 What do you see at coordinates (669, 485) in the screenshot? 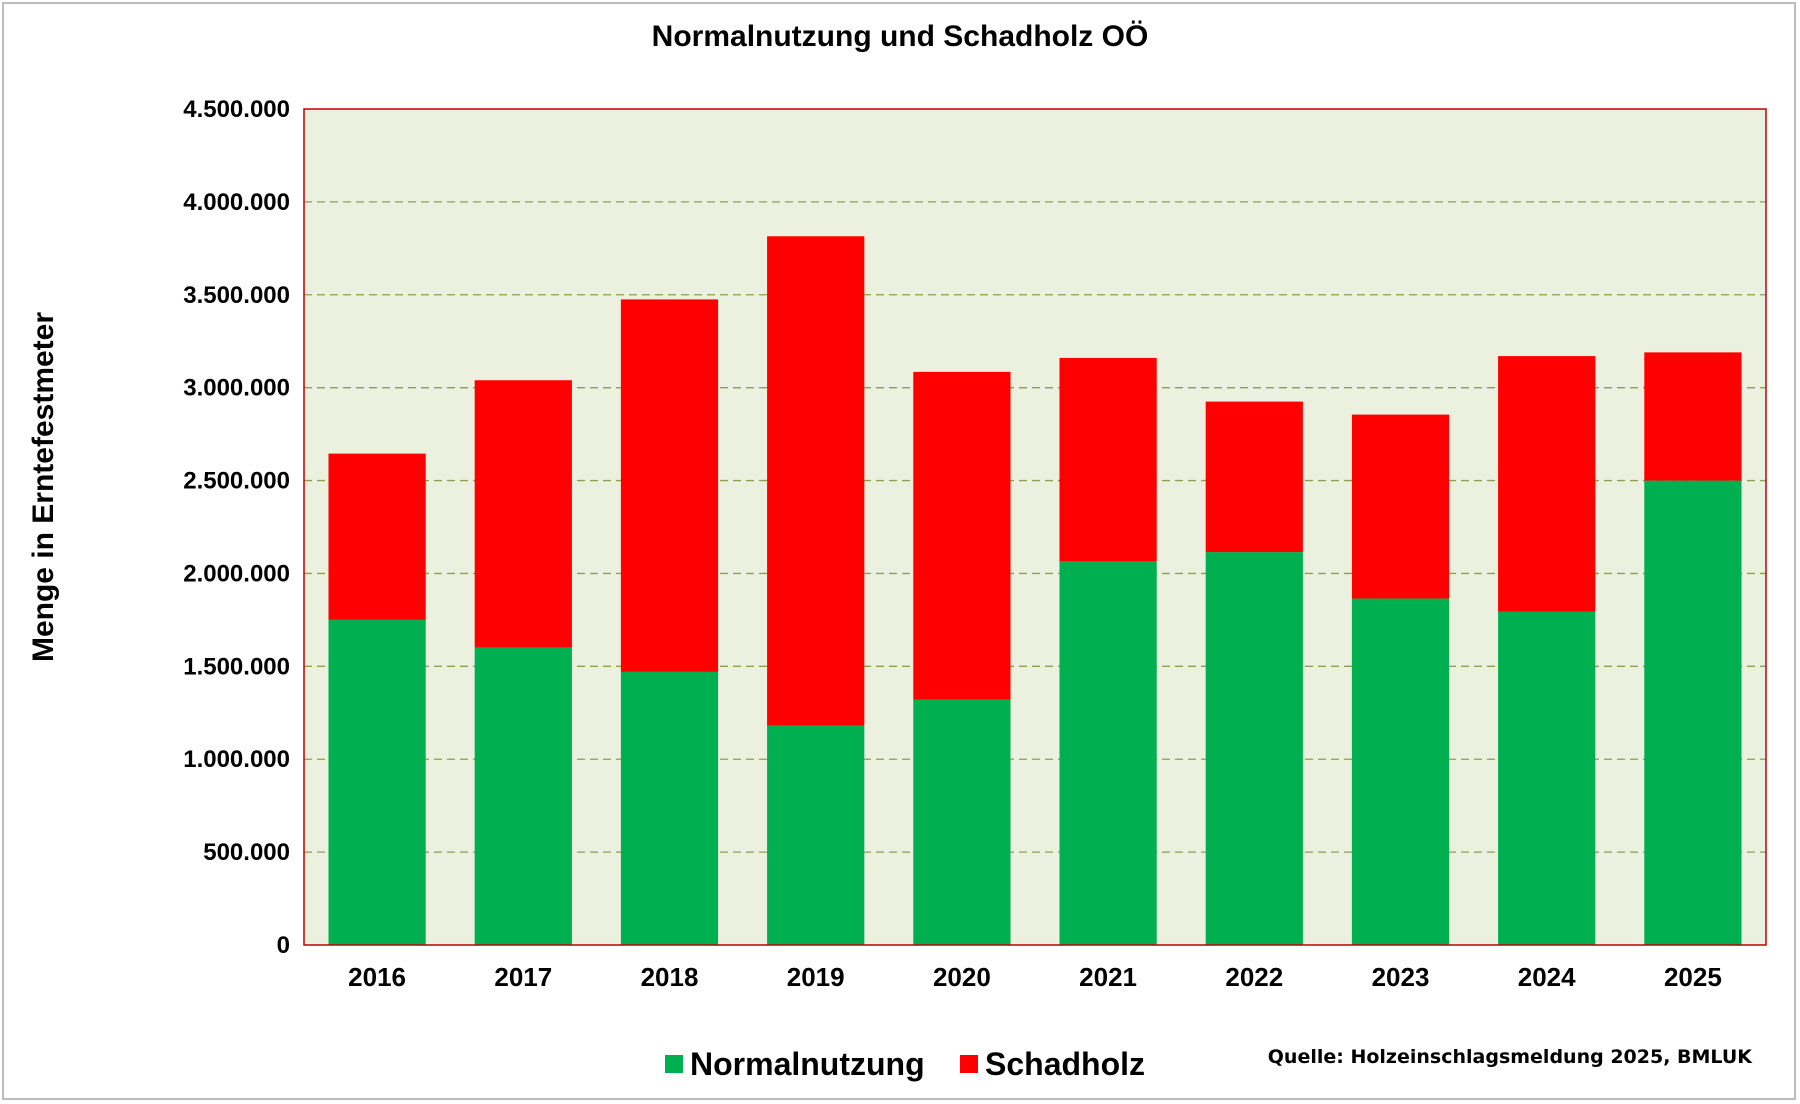
I see `bar-schadholz-2018` at bounding box center [669, 485].